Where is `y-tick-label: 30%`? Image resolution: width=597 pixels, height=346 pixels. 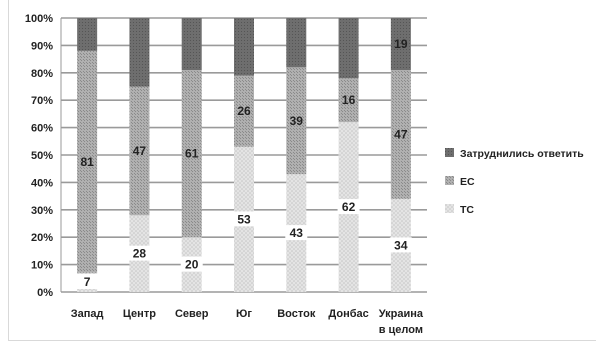 y-tick-label: 30% is located at coordinates (42, 211).